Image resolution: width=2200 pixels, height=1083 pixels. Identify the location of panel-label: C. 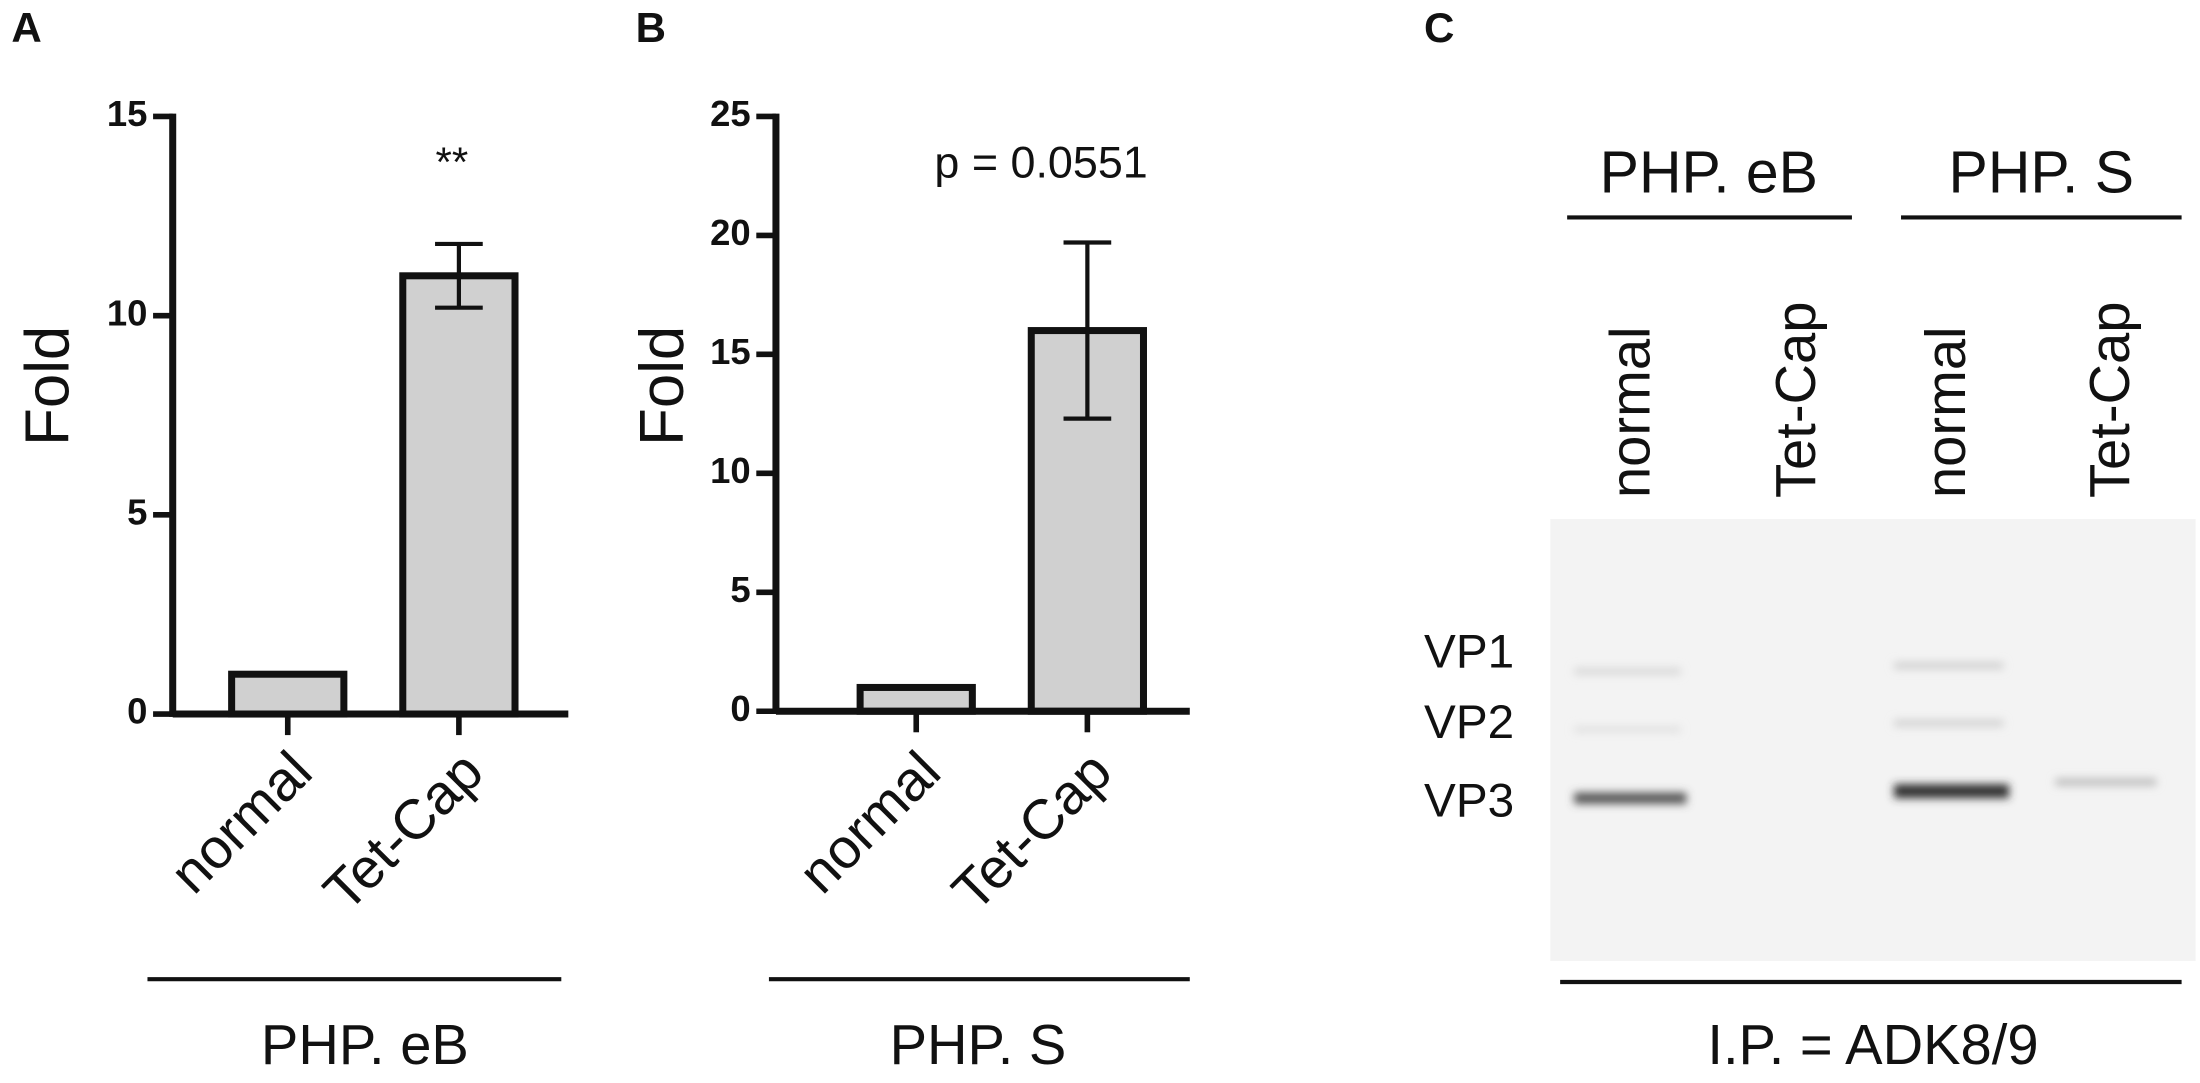
(1439, 27).